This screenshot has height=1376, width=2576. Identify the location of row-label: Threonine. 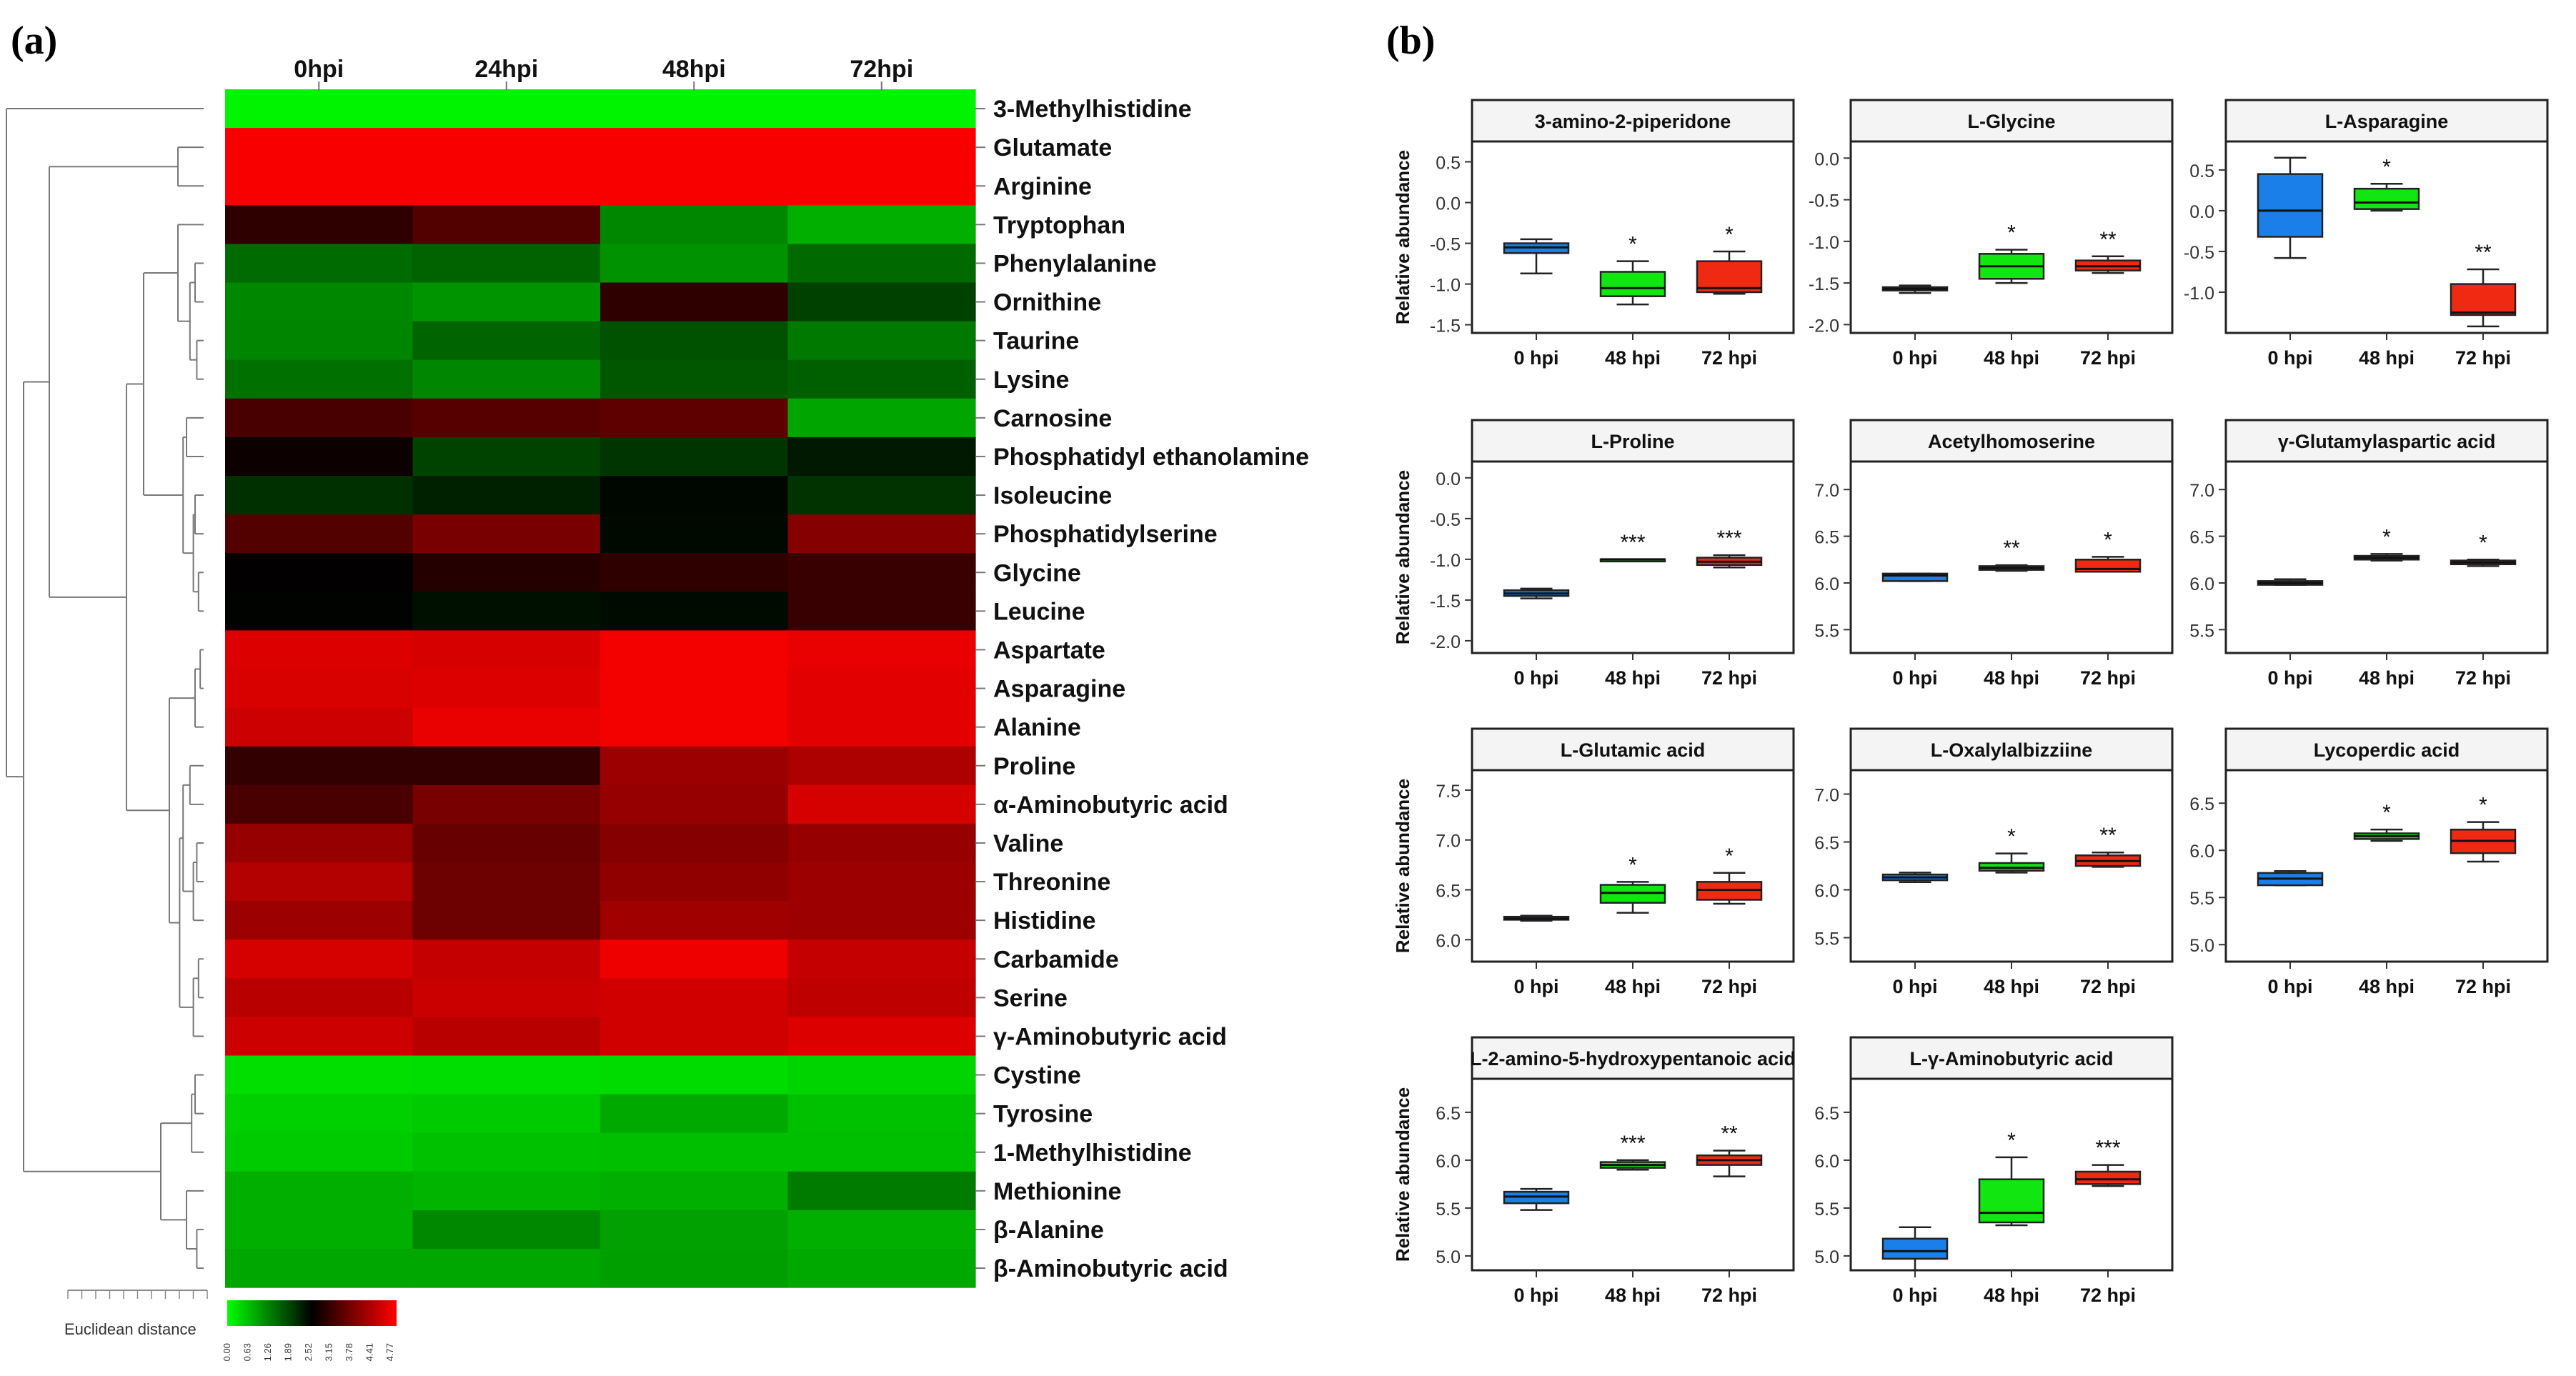
(1051, 883).